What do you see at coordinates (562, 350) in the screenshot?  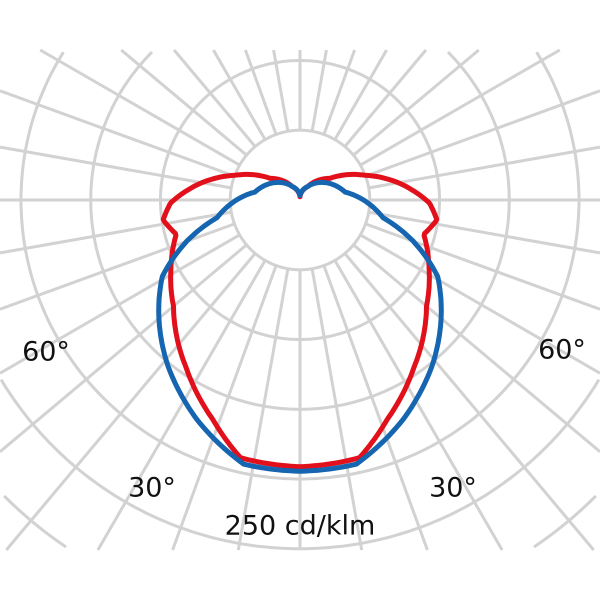 I see `angle-label-right-60: 60°` at bounding box center [562, 350].